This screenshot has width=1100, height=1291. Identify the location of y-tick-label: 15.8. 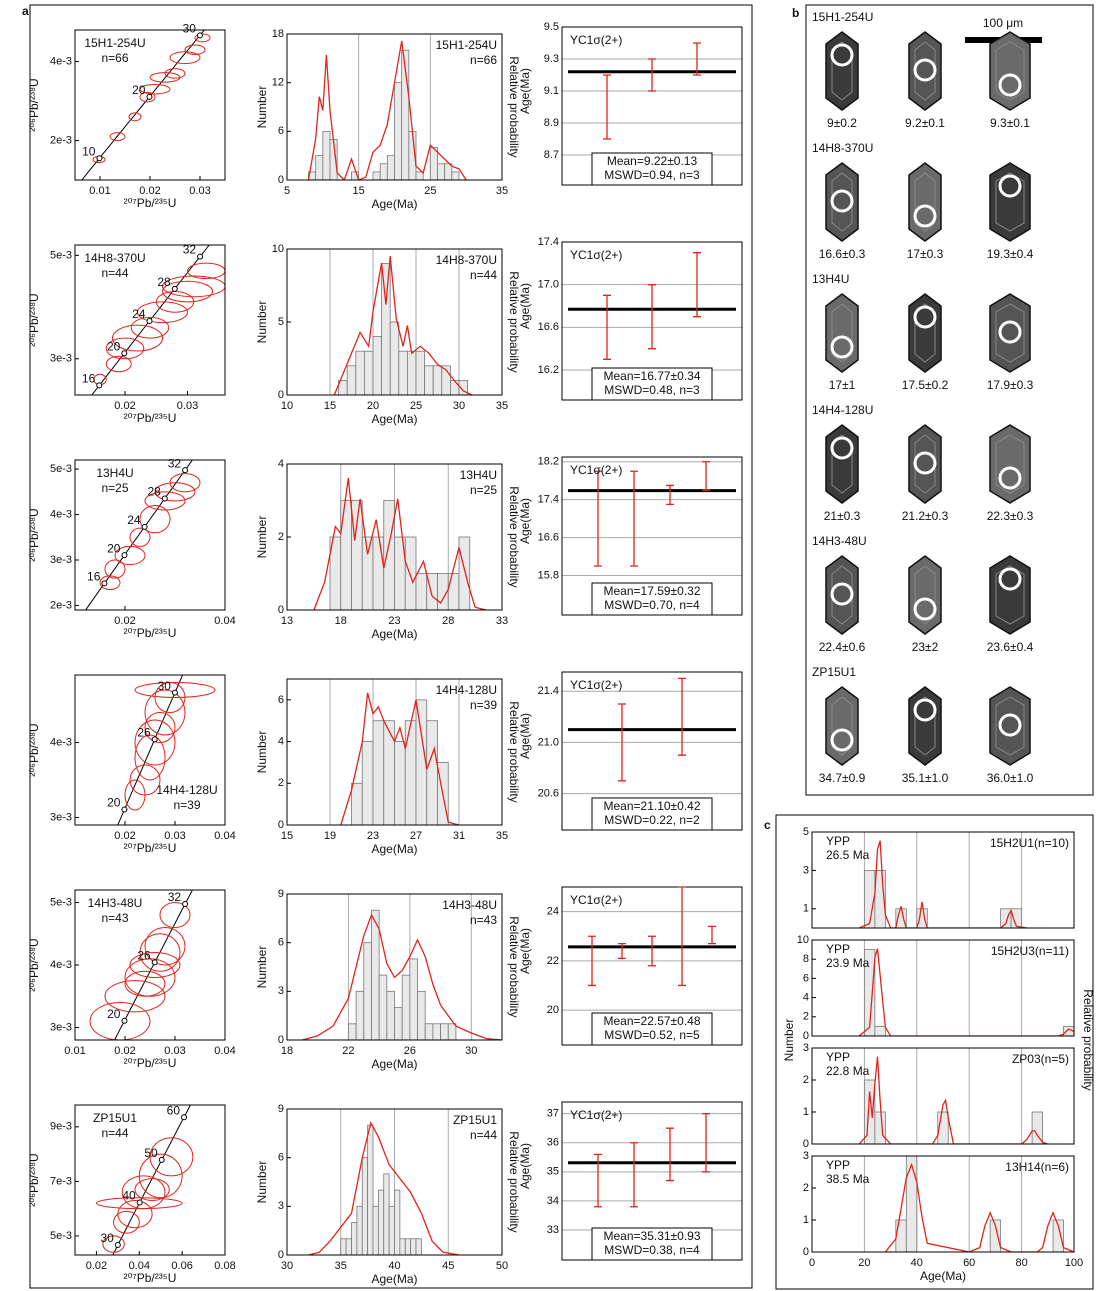
(548, 575).